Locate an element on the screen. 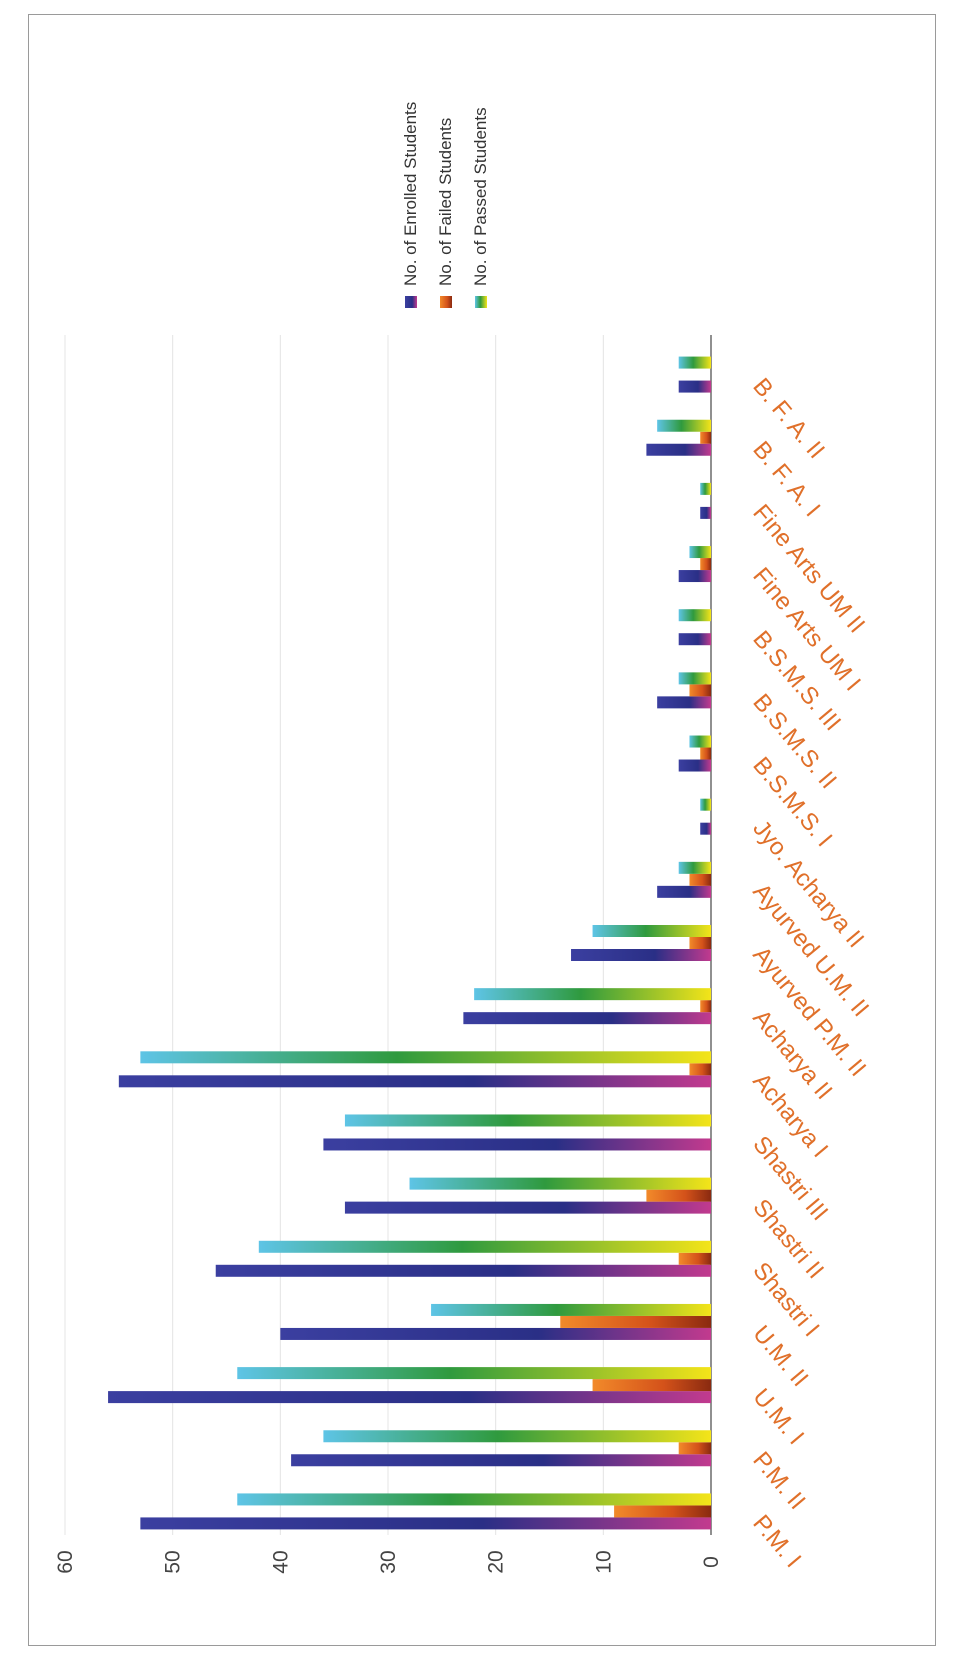 The height and width of the screenshot is (1662, 968). y-tick-label-60: 60 is located at coordinates (65, 1561).